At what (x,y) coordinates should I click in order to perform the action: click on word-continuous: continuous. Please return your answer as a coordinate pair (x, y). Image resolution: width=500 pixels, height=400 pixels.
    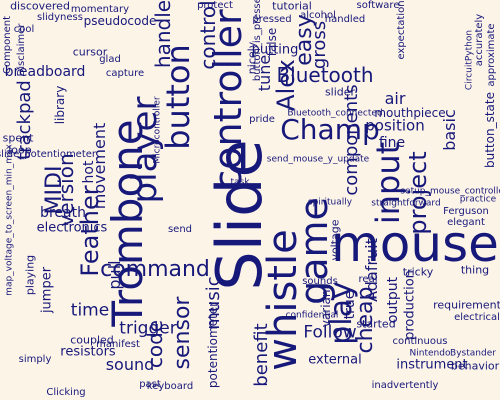
    Looking at the image, I should click on (420, 341).